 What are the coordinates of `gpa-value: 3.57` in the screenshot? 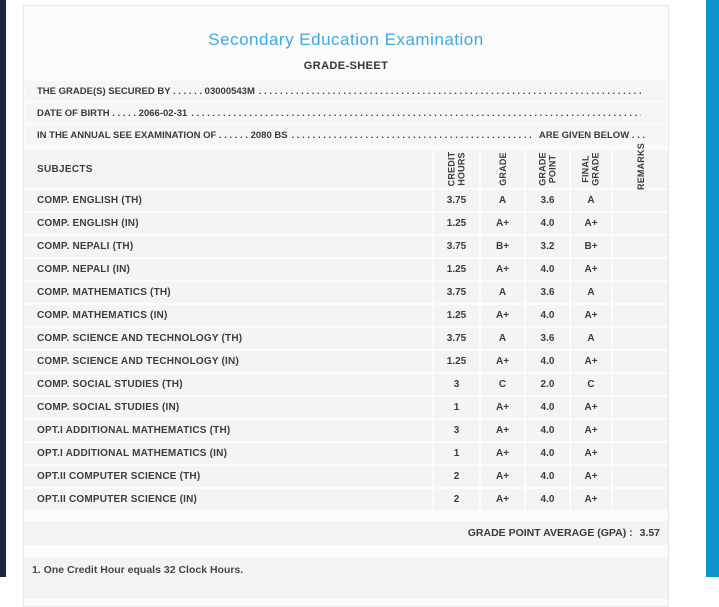 It's located at (649, 533).